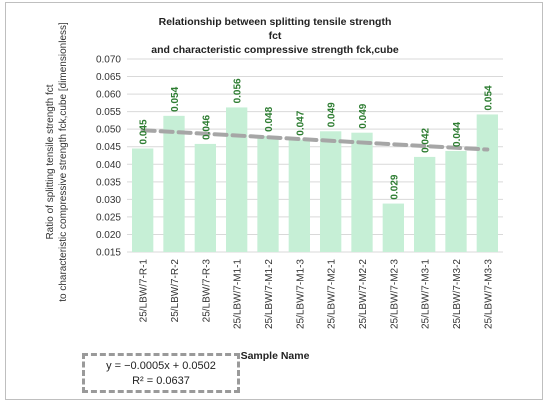  What do you see at coordinates (144, 131) in the screenshot?
I see `data-label: 0.045` at bounding box center [144, 131].